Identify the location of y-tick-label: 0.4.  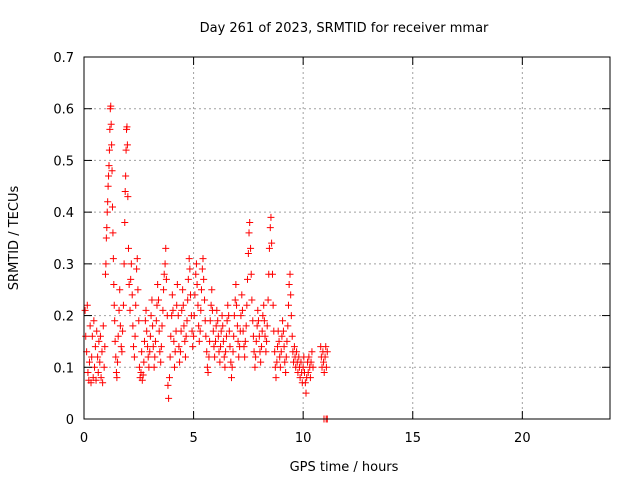
(63, 213).